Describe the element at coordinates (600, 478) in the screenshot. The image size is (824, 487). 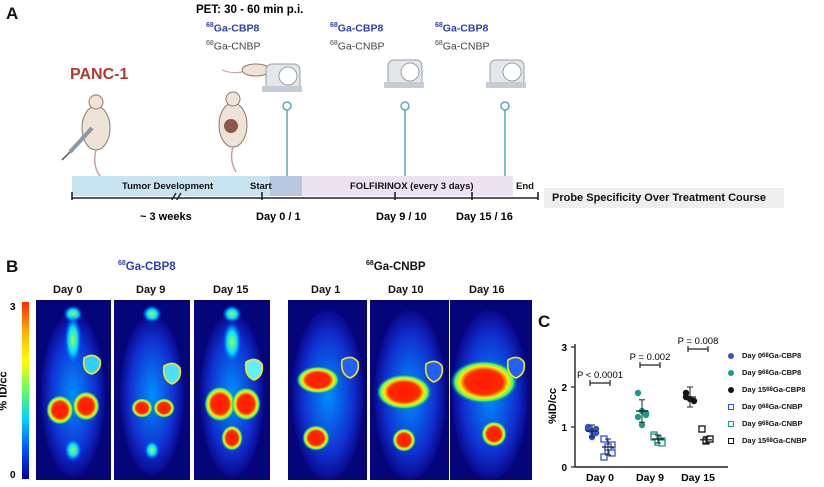
I see `x-tick-label: Day 0` at that location.